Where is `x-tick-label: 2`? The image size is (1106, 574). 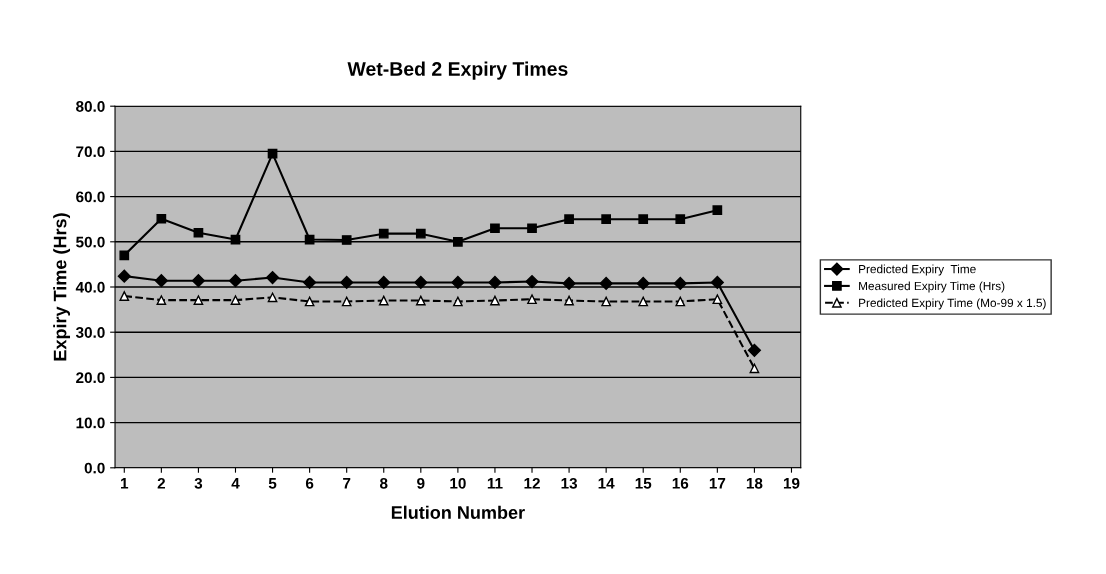 x-tick-label: 2 is located at coordinates (161, 483).